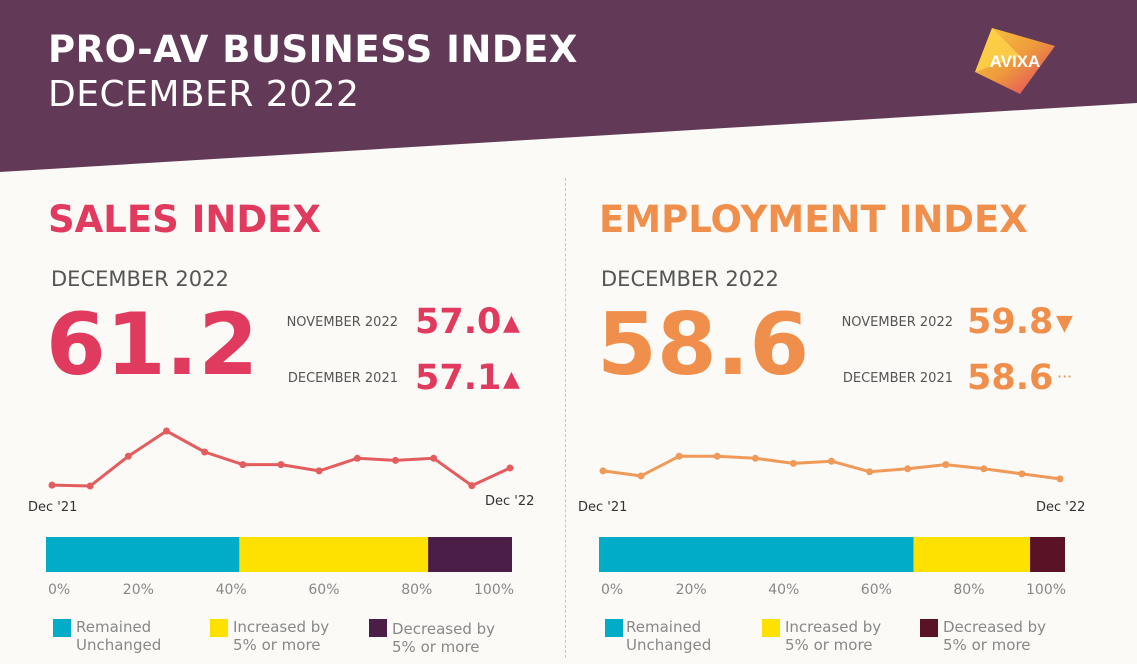  I want to click on employment-tick-3: 60%, so click(876, 590).